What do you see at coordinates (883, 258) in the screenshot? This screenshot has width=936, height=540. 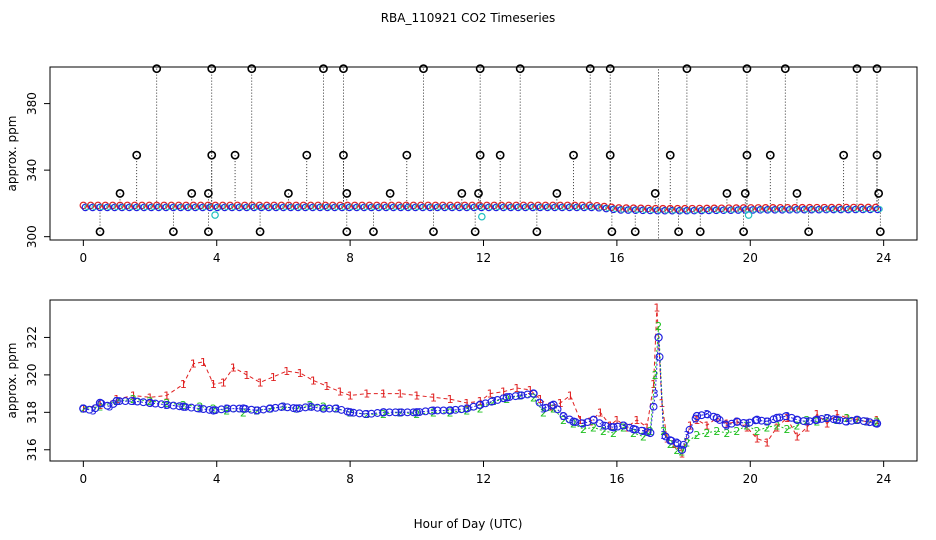 I see `x-tick-label: 24` at bounding box center [883, 258].